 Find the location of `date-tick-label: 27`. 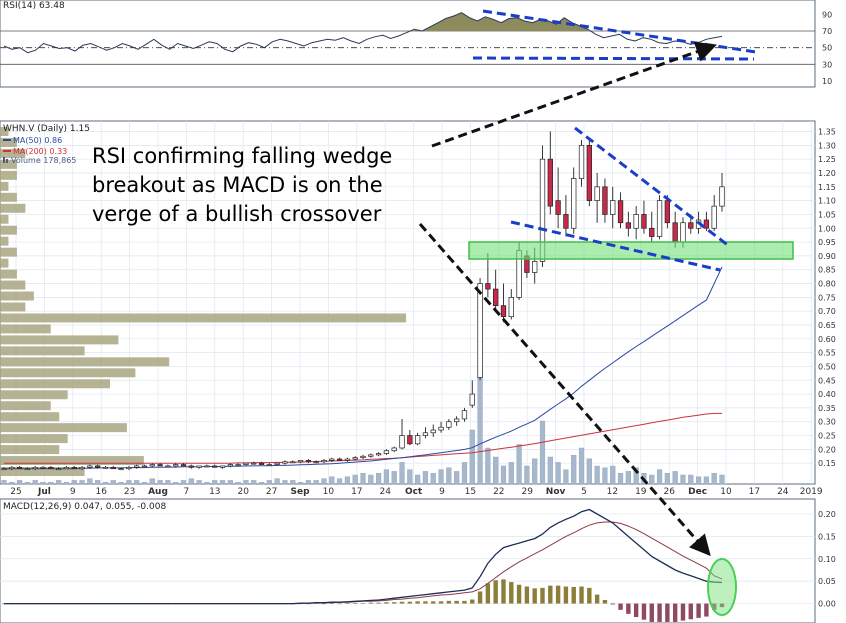

date-tick-label: 27 is located at coordinates (271, 492).